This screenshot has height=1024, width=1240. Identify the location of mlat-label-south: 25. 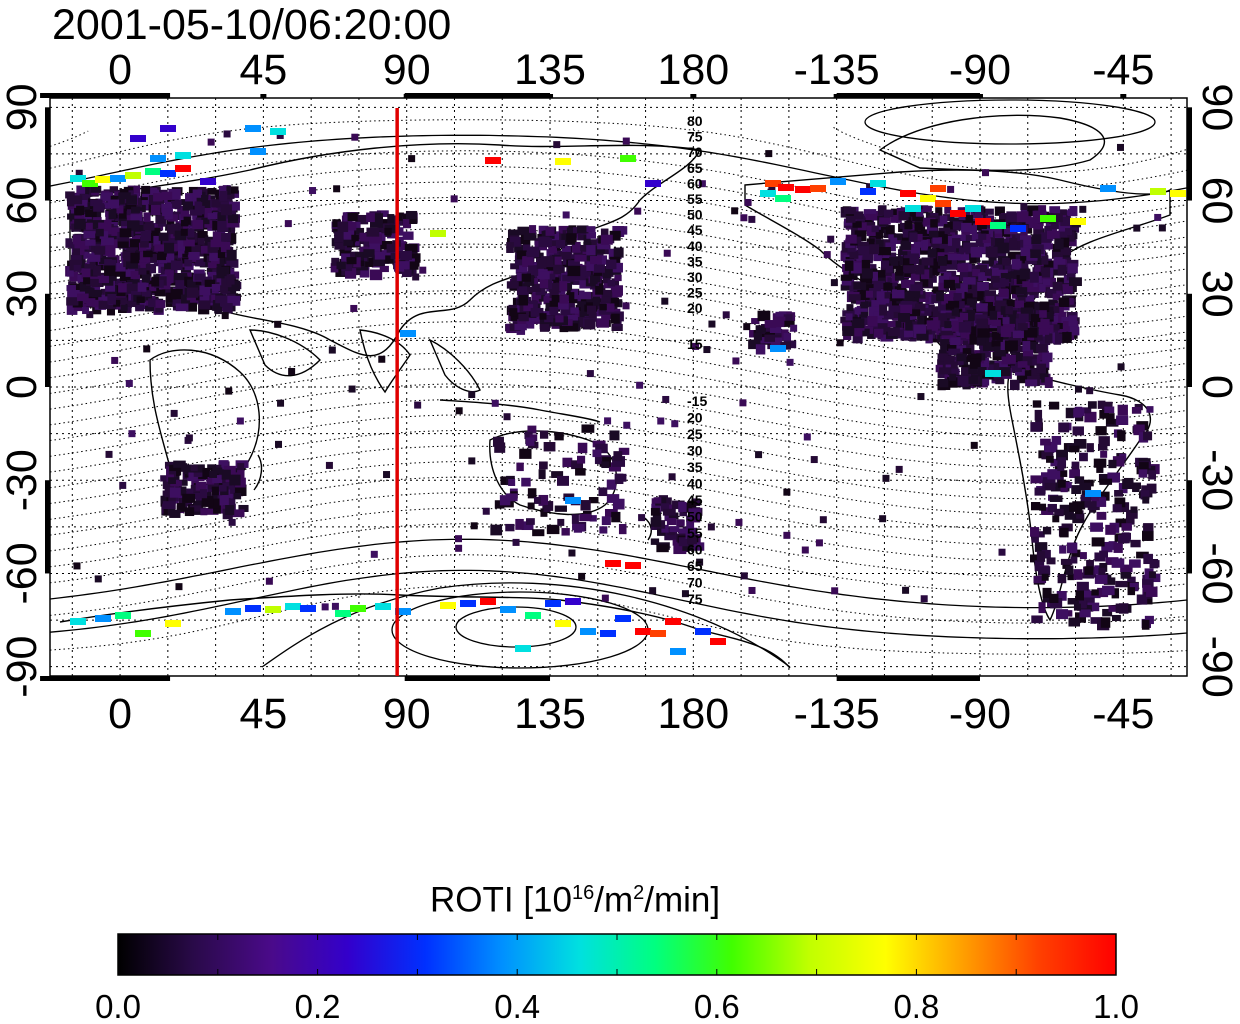
(695, 434).